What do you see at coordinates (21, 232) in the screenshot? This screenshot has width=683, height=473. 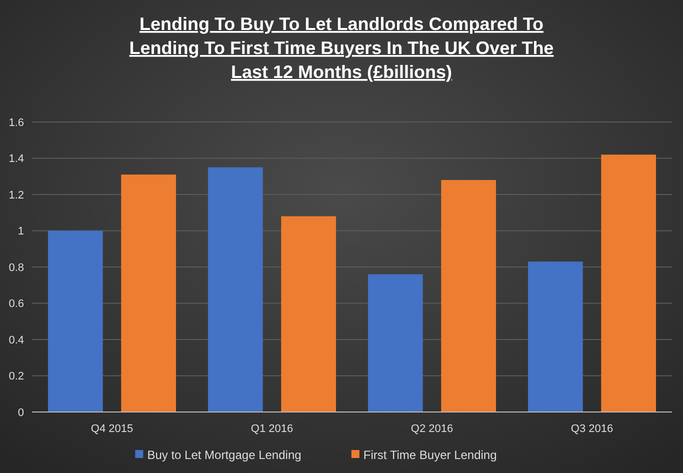 I see `y-tick-label: 1` at bounding box center [21, 232].